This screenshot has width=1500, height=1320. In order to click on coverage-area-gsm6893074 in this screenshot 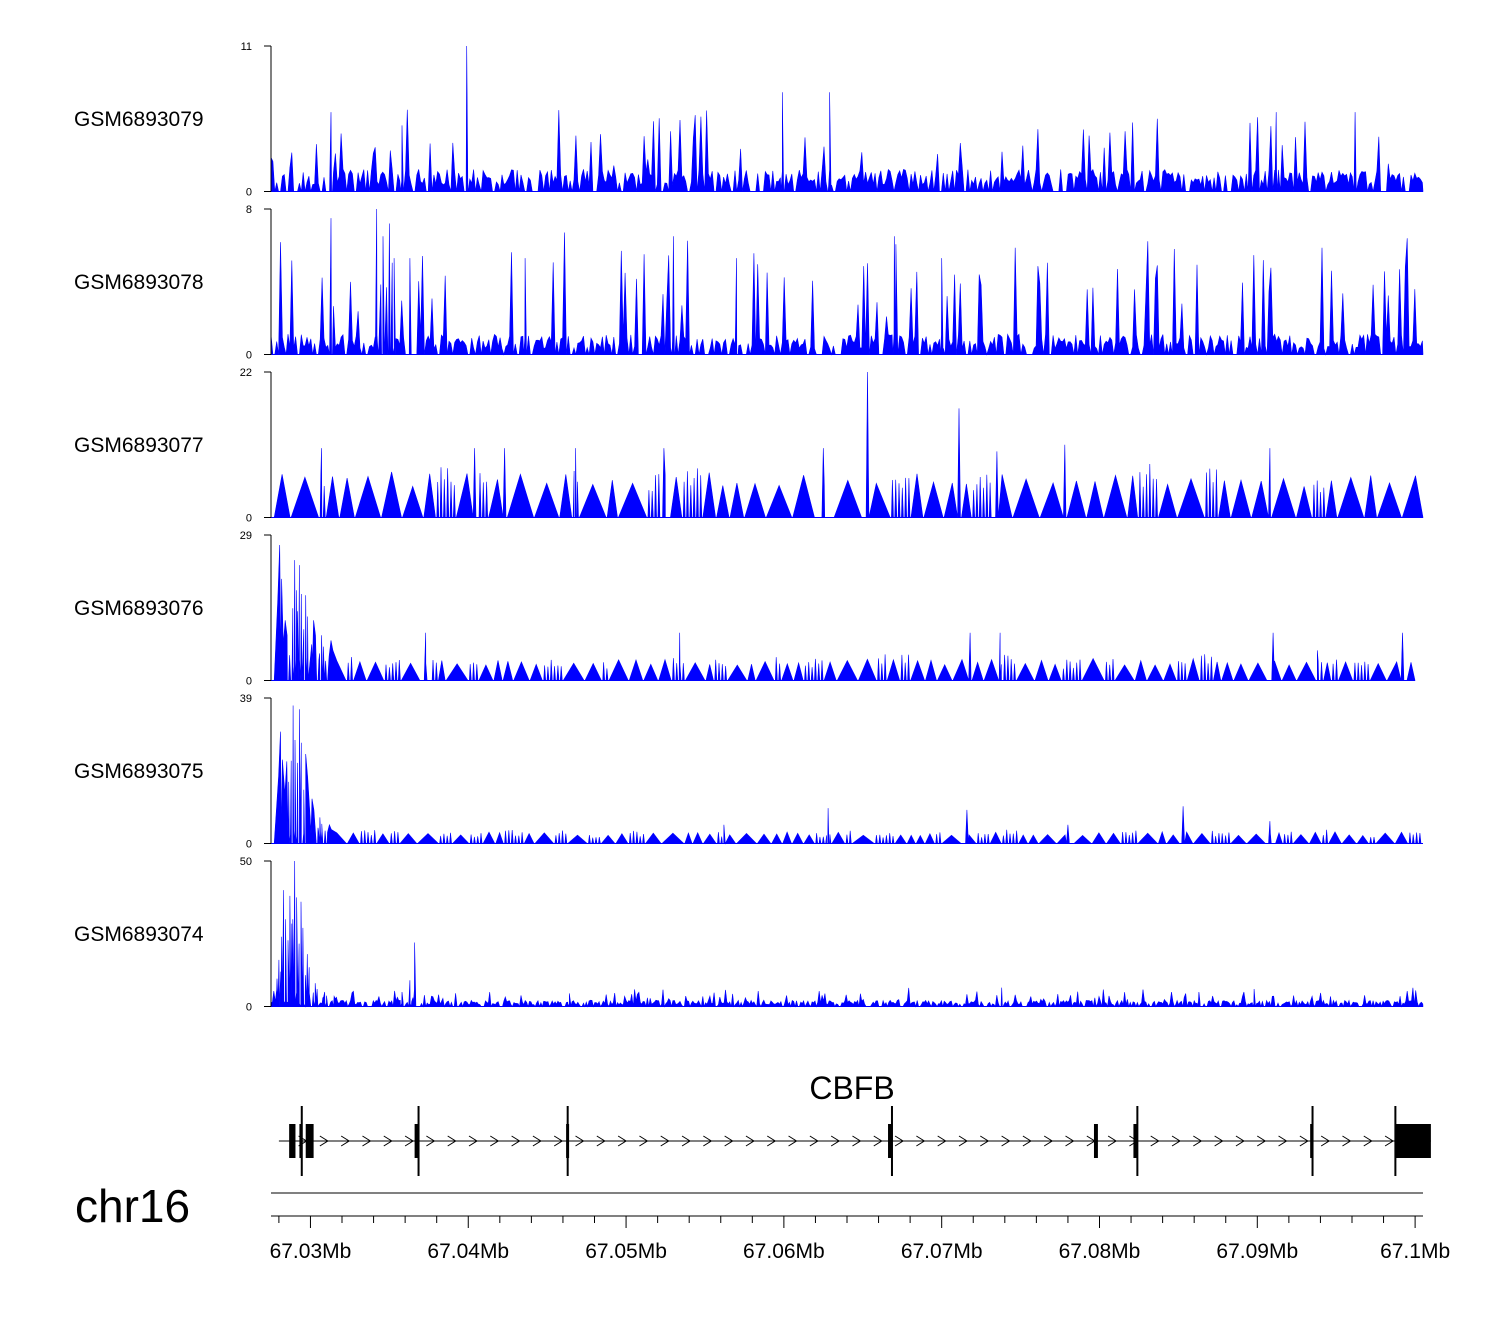, I will do `click(847, 934)`.